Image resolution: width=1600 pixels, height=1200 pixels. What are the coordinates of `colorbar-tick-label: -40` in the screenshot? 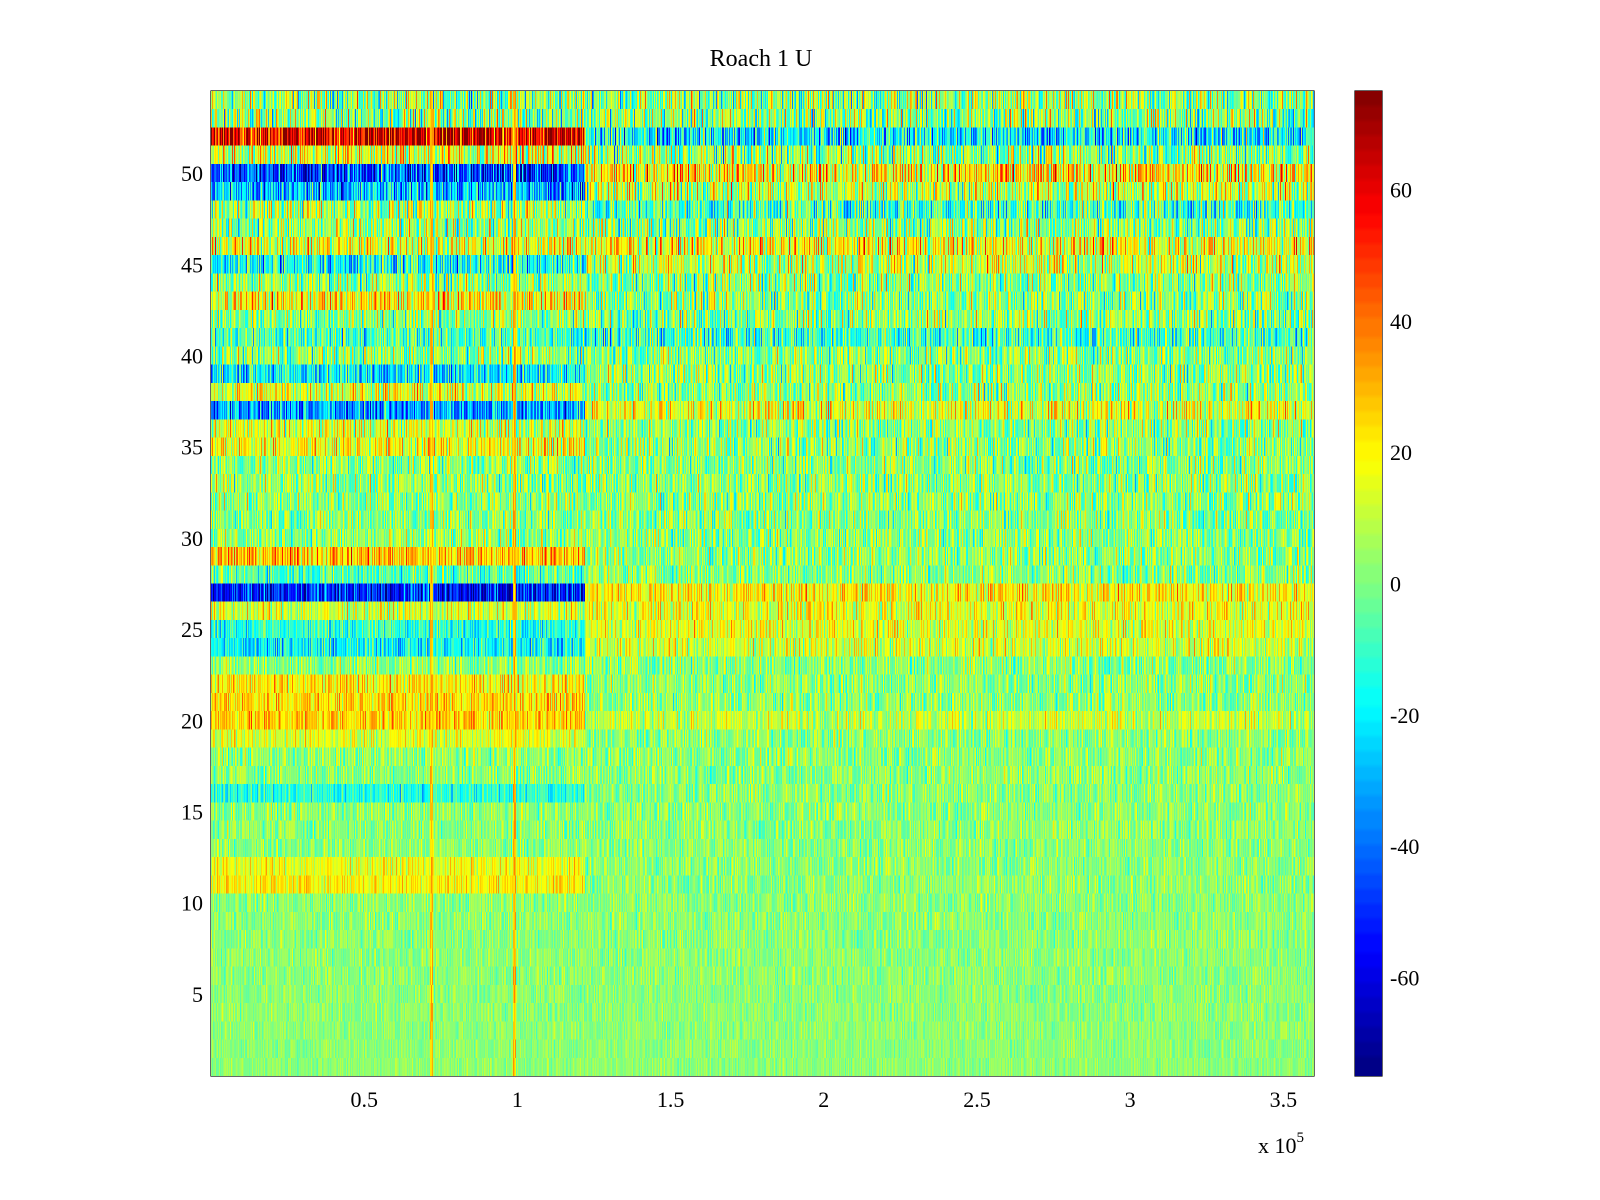 It's located at (1404, 846).